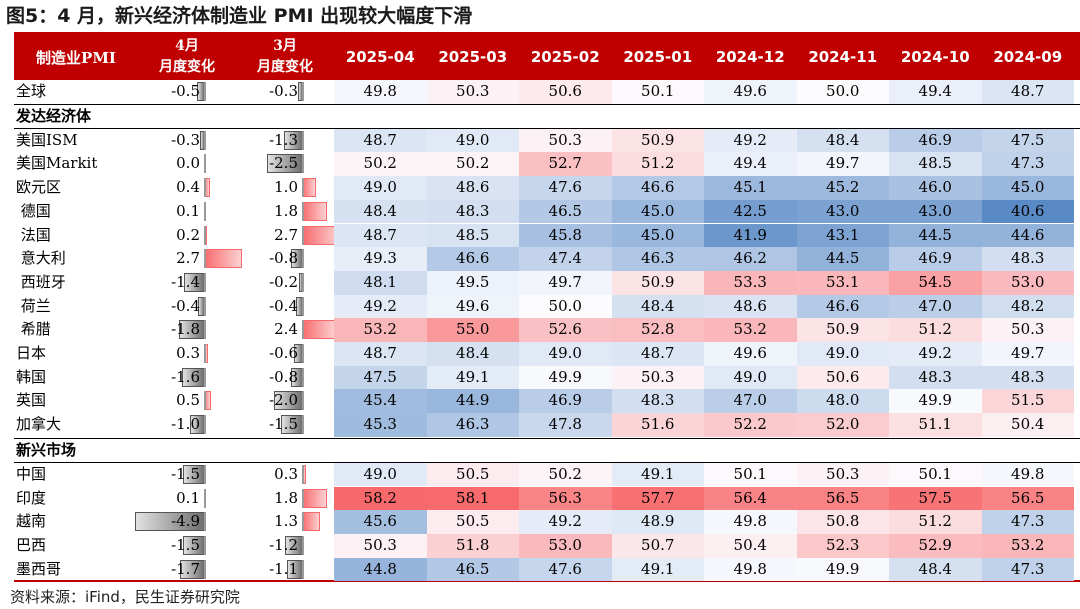 The width and height of the screenshot is (1080, 609). Describe the element at coordinates (565, 425) in the screenshot. I see `pmi-value-cell: 47.8` at that location.